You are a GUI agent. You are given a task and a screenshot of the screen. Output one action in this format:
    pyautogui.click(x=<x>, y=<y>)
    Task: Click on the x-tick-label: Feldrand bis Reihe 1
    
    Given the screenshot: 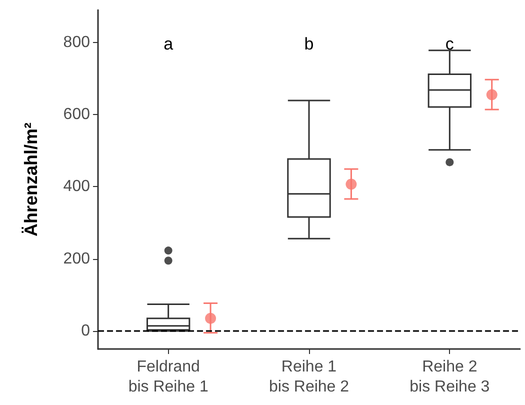 What is the action you would take?
    pyautogui.click(x=168, y=377)
    